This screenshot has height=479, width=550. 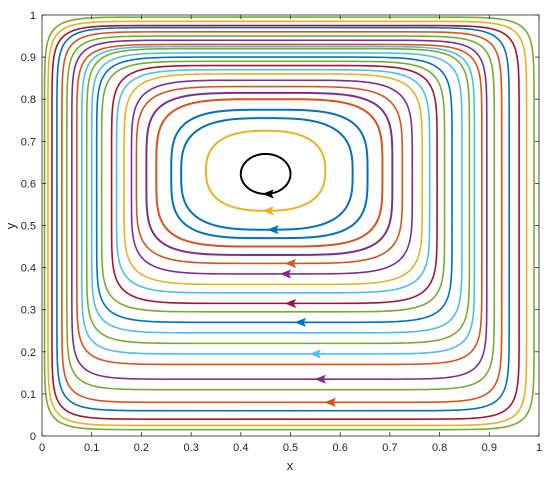 I want to click on x-tick-label: 0.9, so click(x=489, y=448).